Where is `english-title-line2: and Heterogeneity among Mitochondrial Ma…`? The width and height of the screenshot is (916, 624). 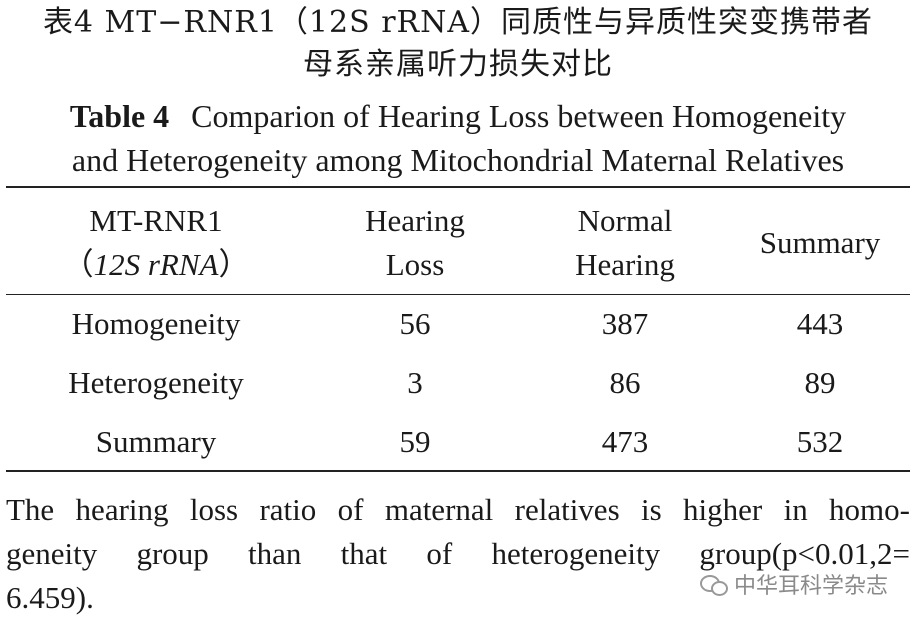 english-title-line2: and Heterogeneity among Mitochondrial Ma… is located at coordinates (458, 160).